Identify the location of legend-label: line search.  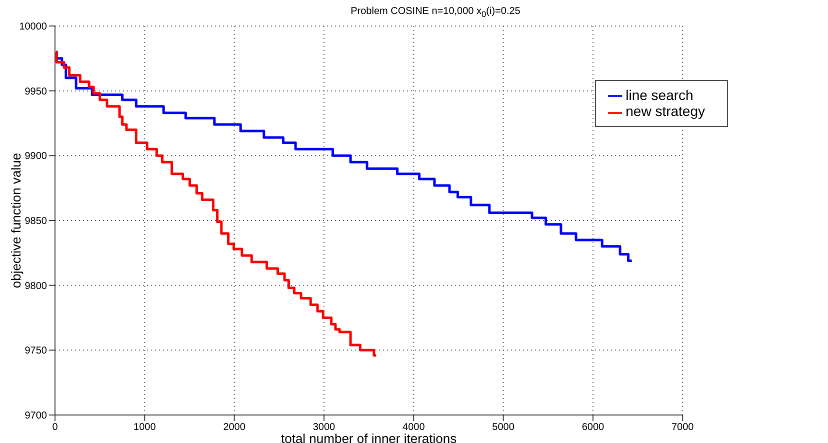
(660, 95).